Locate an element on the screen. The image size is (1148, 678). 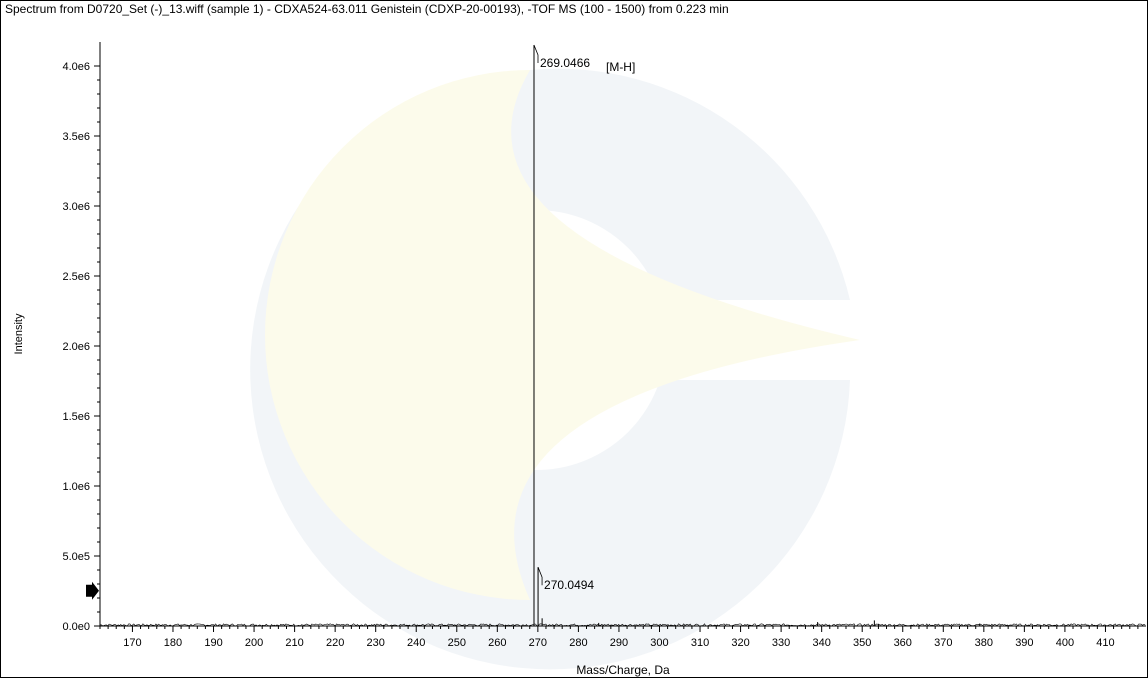
peak-label: 269.0466 is located at coordinates (565, 63).